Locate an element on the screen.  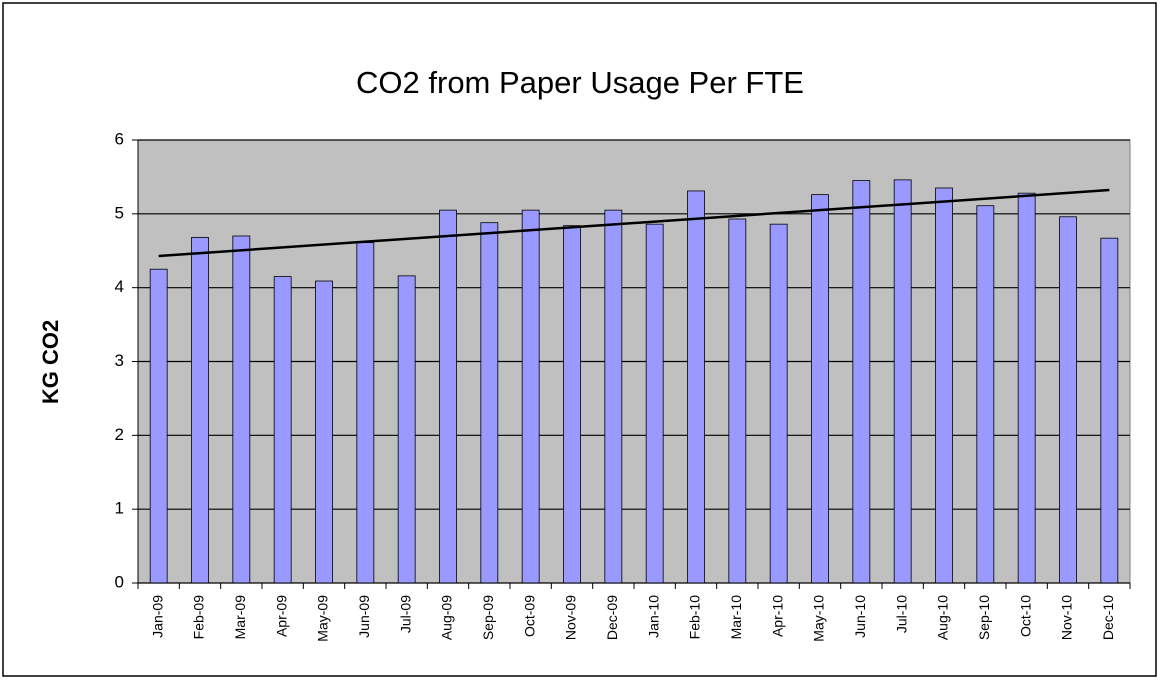
trendline is located at coordinates (634, 223).